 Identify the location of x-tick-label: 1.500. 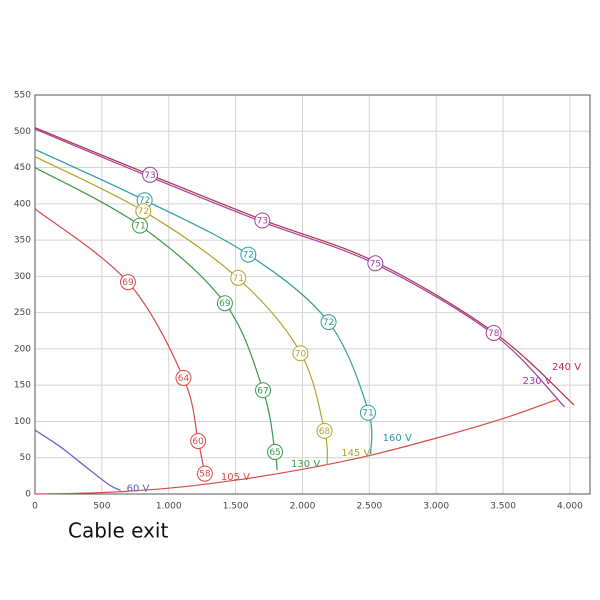
(236, 507).